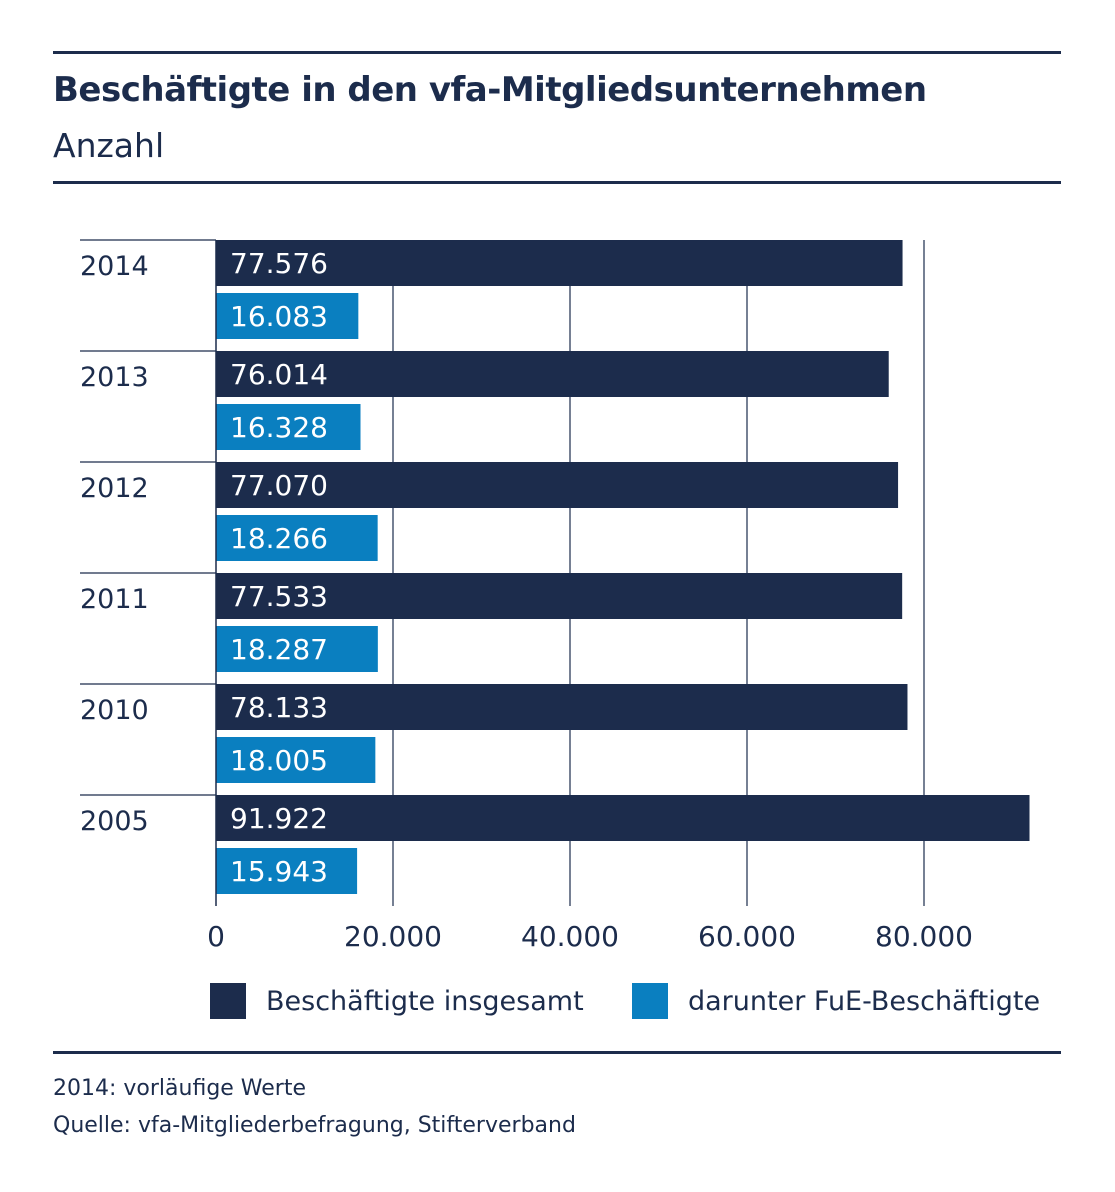 The image size is (1115, 1192). What do you see at coordinates (557, 485) in the screenshot?
I see `bar-total-2012` at bounding box center [557, 485].